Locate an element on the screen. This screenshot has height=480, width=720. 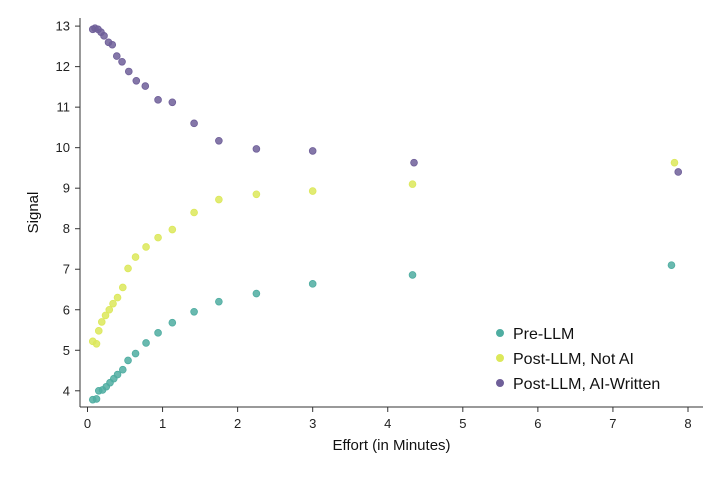
y-tick-label: 9 is located at coordinates (66, 188).